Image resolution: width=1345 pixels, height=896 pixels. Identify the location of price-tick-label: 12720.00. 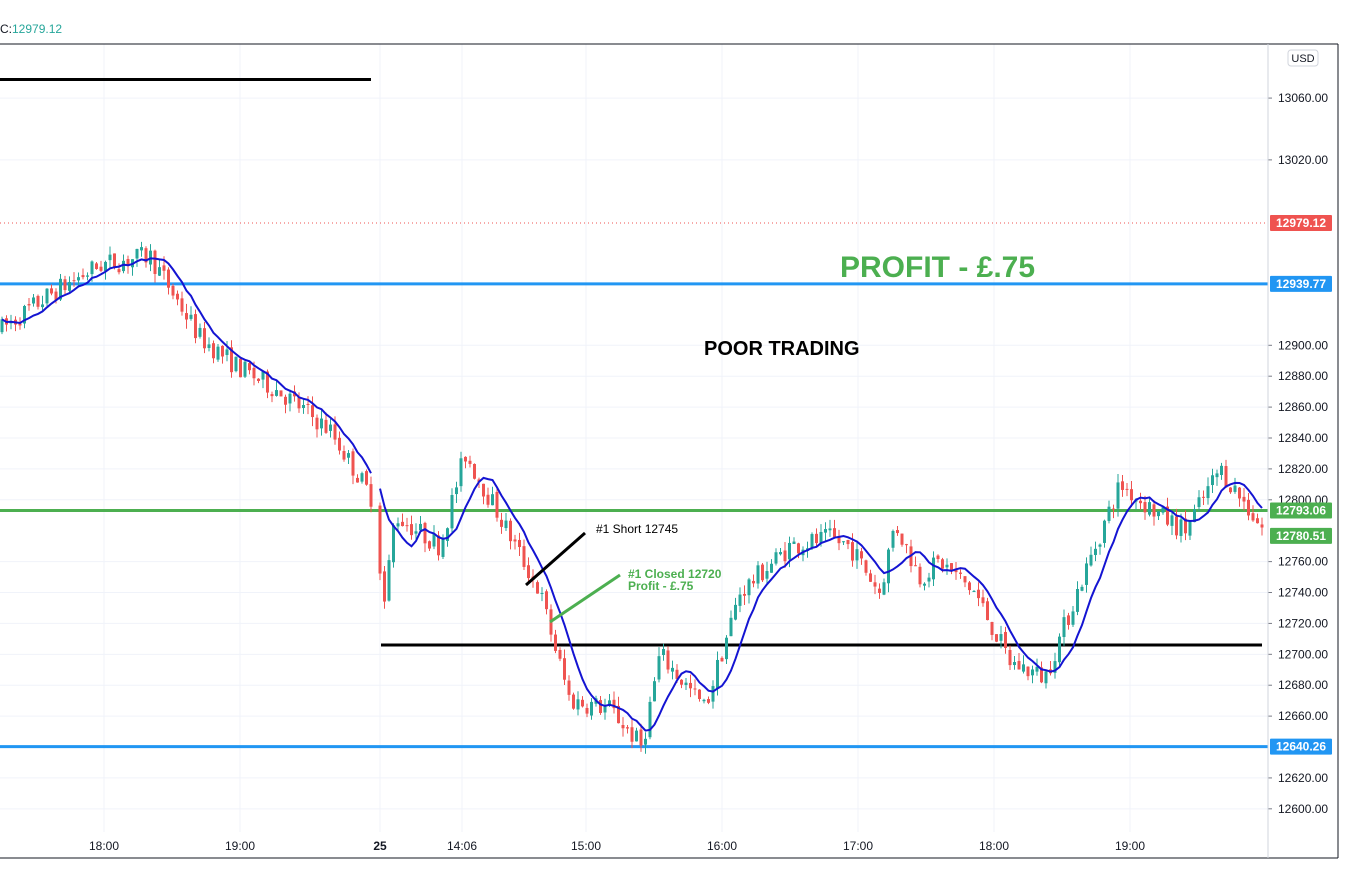
(1303, 623).